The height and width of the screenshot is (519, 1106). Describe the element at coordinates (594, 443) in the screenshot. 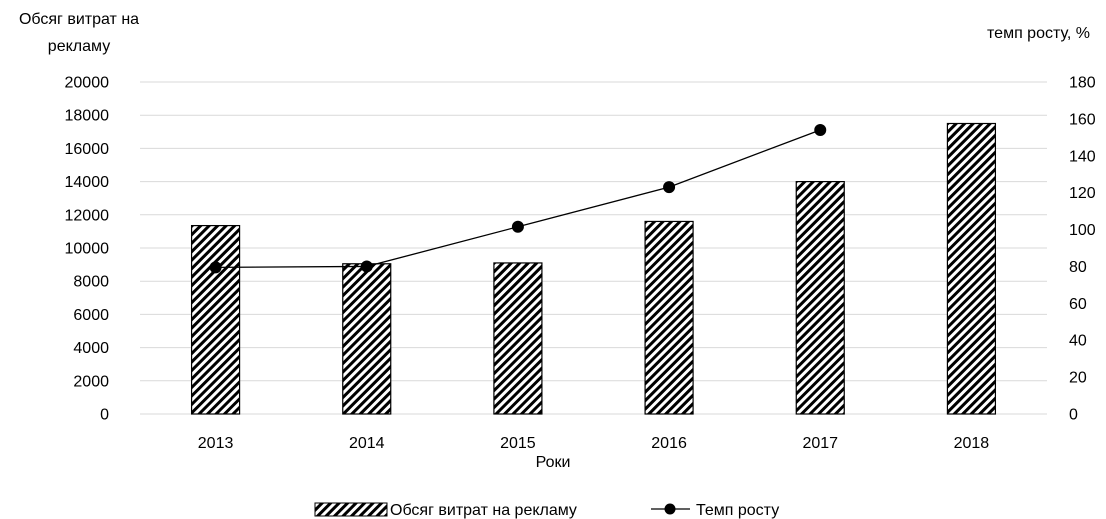

I see `x-axis-ticks: 2013 2014 2015 2016 2017 2018` at that location.